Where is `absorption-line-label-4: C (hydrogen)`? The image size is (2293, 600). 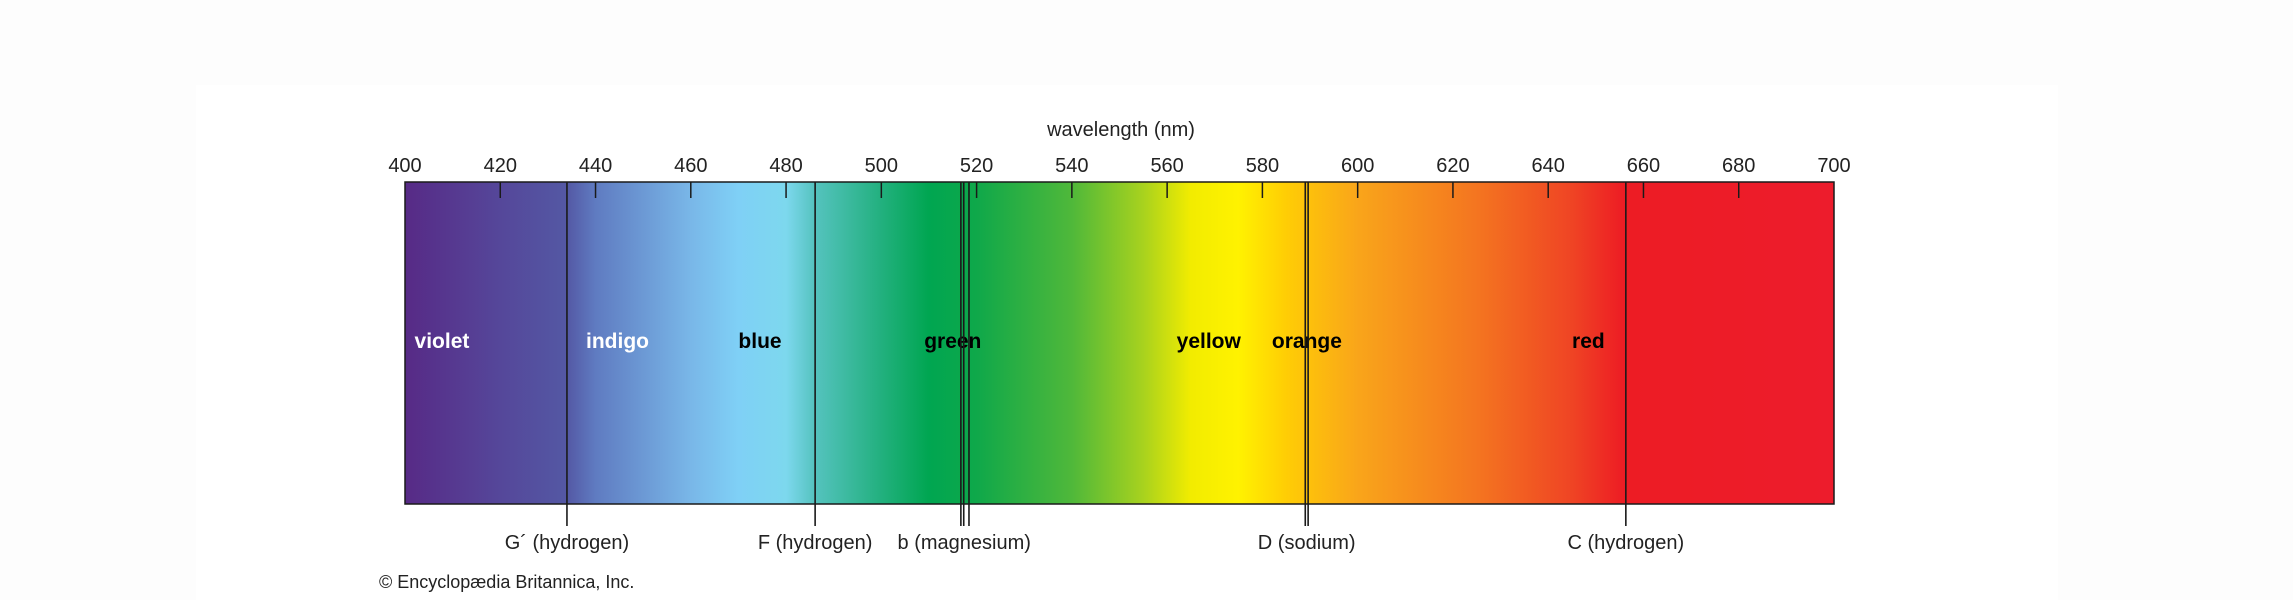 absorption-line-label-4: C (hydrogen) is located at coordinates (1625, 543).